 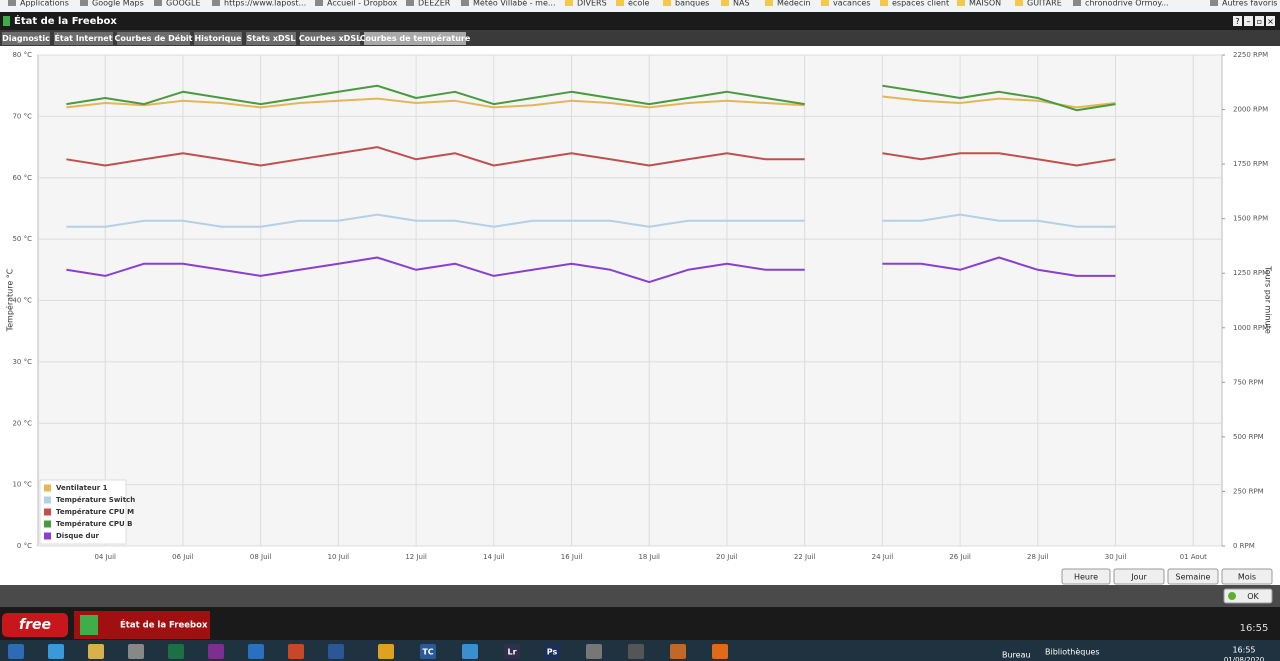 I want to click on window-control-label: ▫, so click(x=1259, y=21).